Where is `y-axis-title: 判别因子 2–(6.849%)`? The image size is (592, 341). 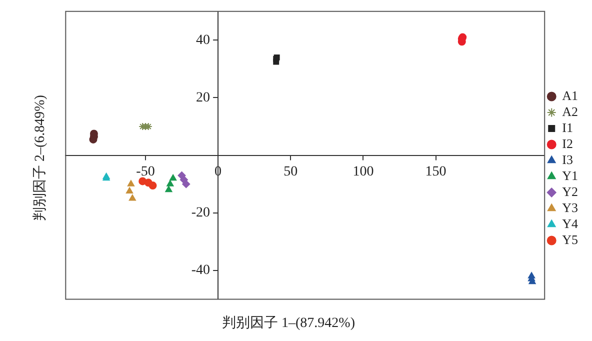 y-axis-title: 判别因子 2–(6.849%) is located at coordinates (40, 158).